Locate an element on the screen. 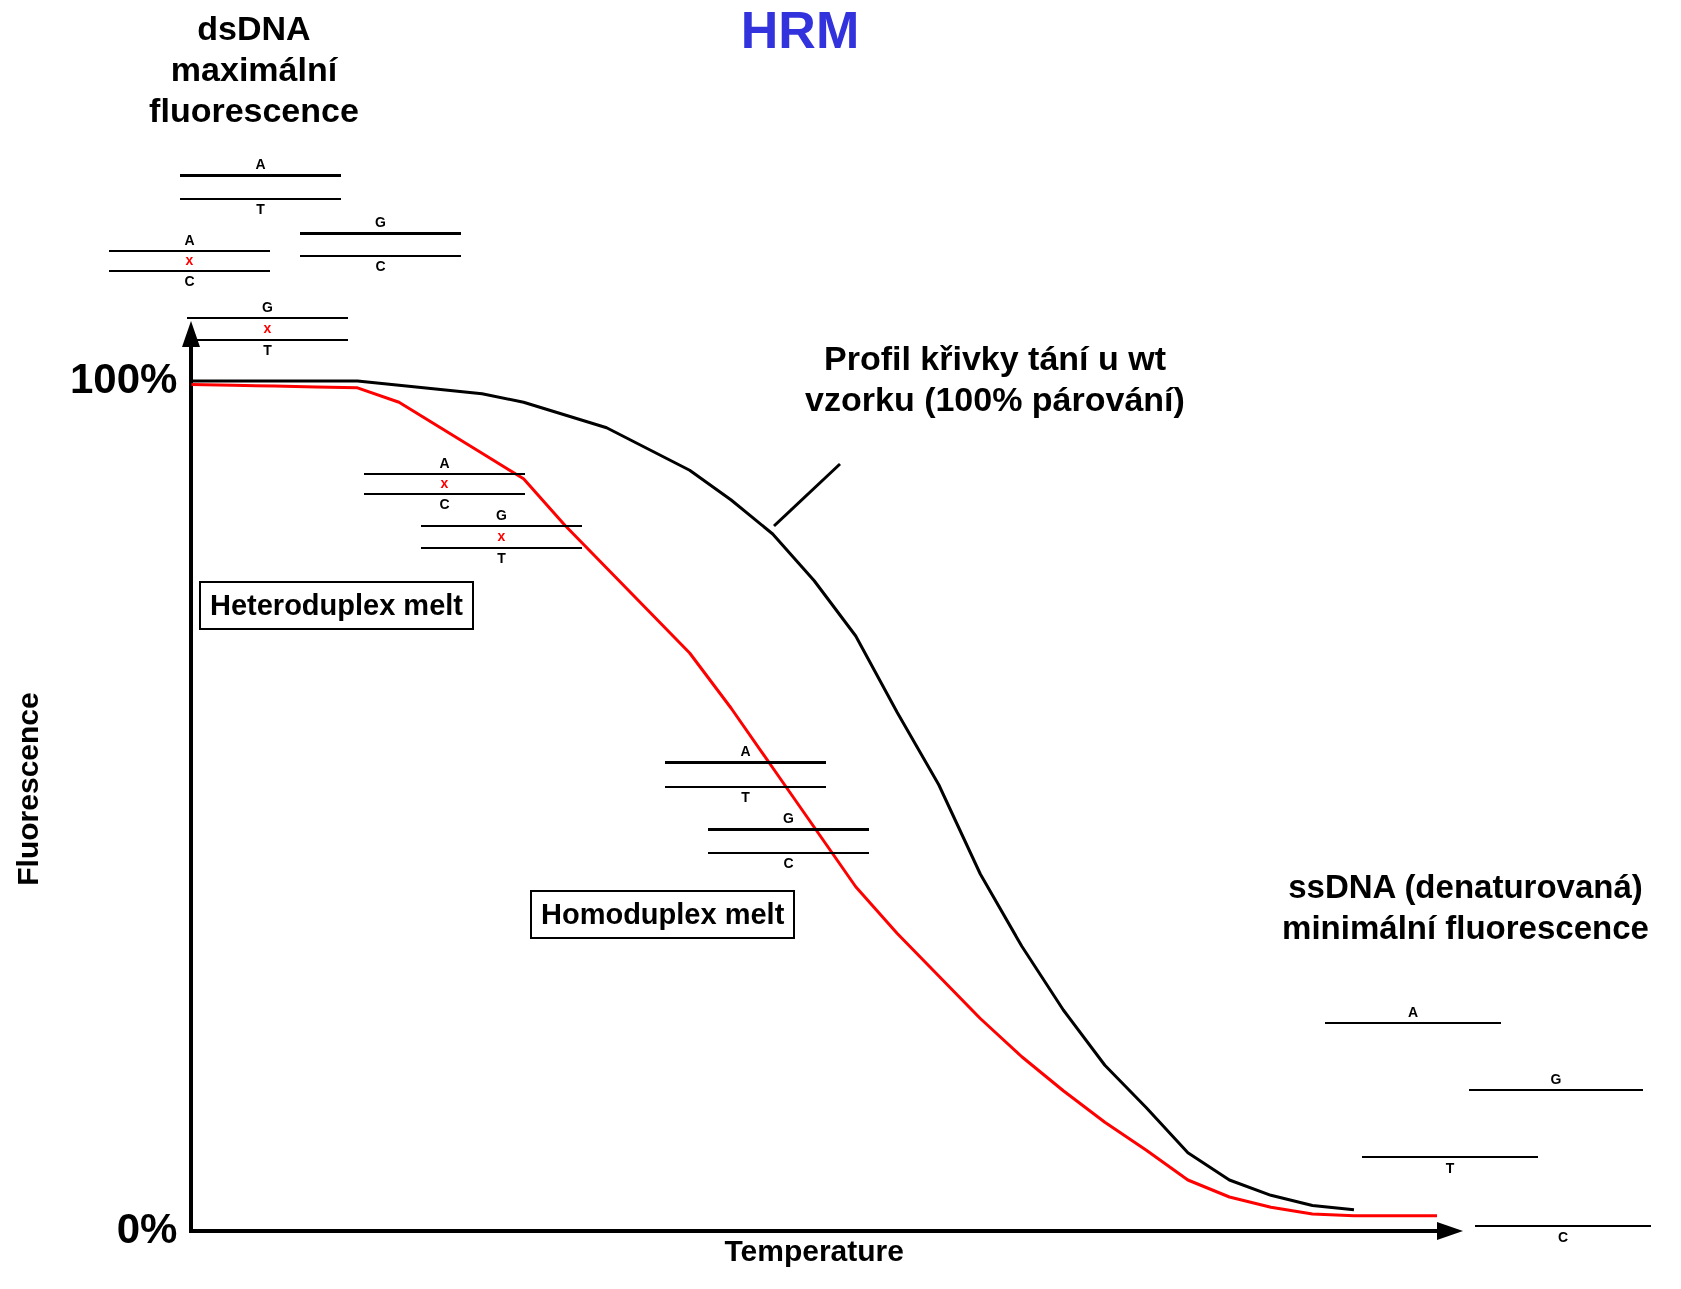  text: dsDNA maximální fluorescence is located at coordinates (254, 69).